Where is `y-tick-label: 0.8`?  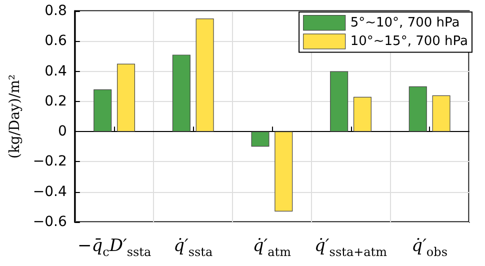
y-tick-label: 0.8 is located at coordinates (55, 11).